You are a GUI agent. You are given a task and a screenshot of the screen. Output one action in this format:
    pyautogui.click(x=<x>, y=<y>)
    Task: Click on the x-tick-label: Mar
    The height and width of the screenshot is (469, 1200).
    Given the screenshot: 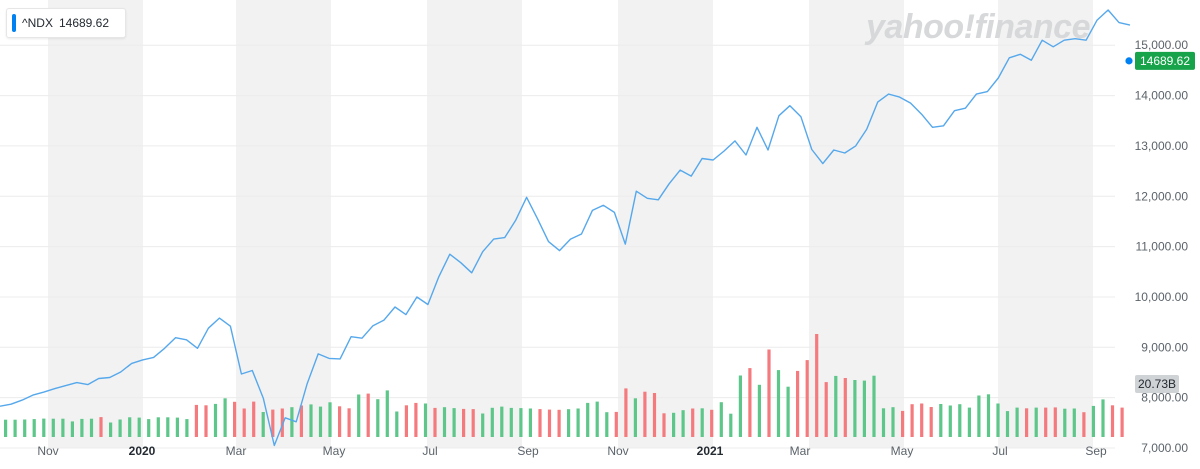 What is the action you would take?
    pyautogui.click(x=236, y=451)
    